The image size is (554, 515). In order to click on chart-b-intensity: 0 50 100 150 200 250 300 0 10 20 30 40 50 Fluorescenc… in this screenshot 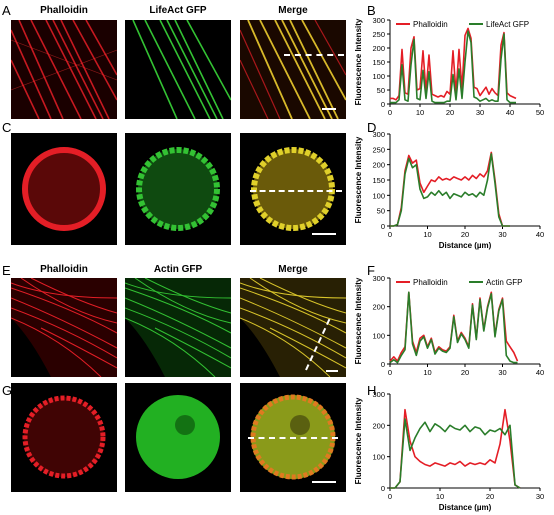, I will do `click(449, 66)`.